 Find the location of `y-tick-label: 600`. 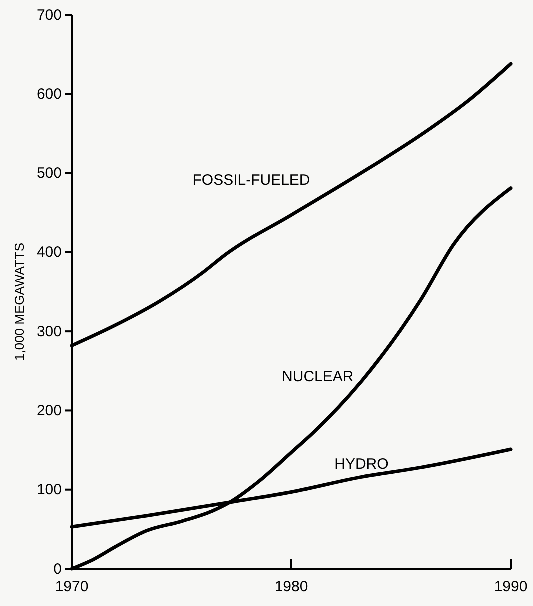

y-tick-label: 600 is located at coordinates (49, 94).